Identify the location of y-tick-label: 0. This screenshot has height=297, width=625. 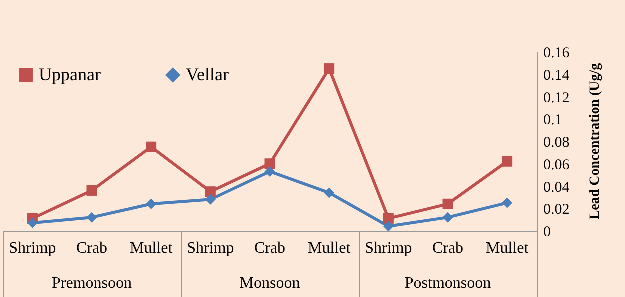
(547, 232).